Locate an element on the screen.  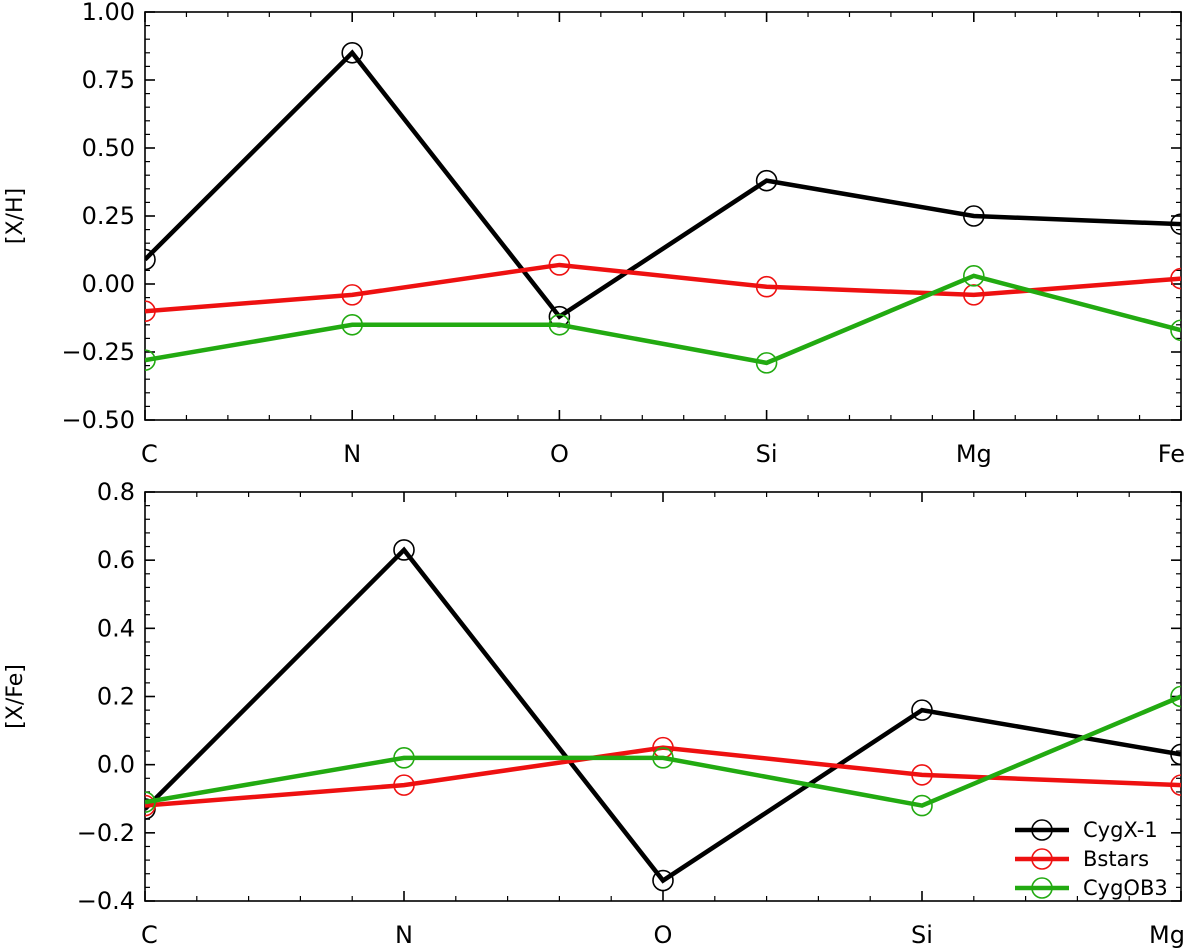
x-tick-label-fe: Fe is located at coordinates (1171, 454).